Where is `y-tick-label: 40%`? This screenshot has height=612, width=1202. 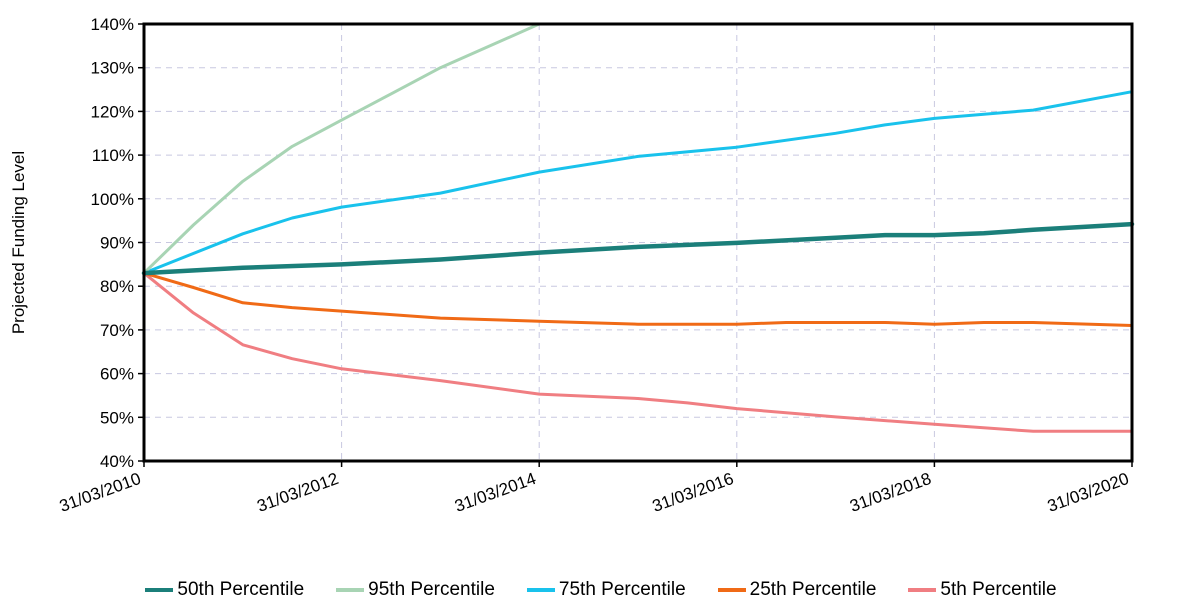 y-tick-label: 40% is located at coordinates (117, 461).